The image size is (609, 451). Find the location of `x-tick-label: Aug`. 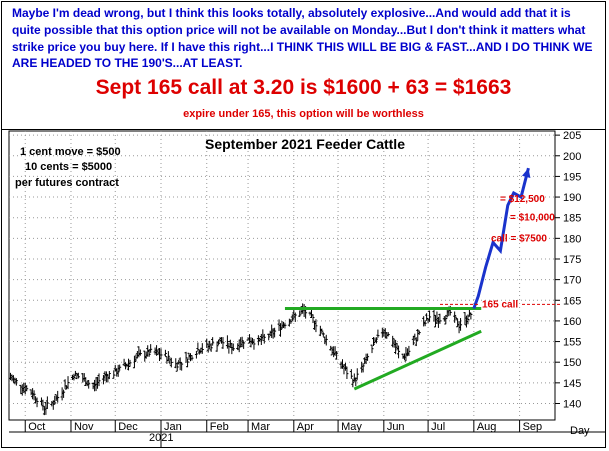

x-tick-label: Aug is located at coordinates (487, 427).